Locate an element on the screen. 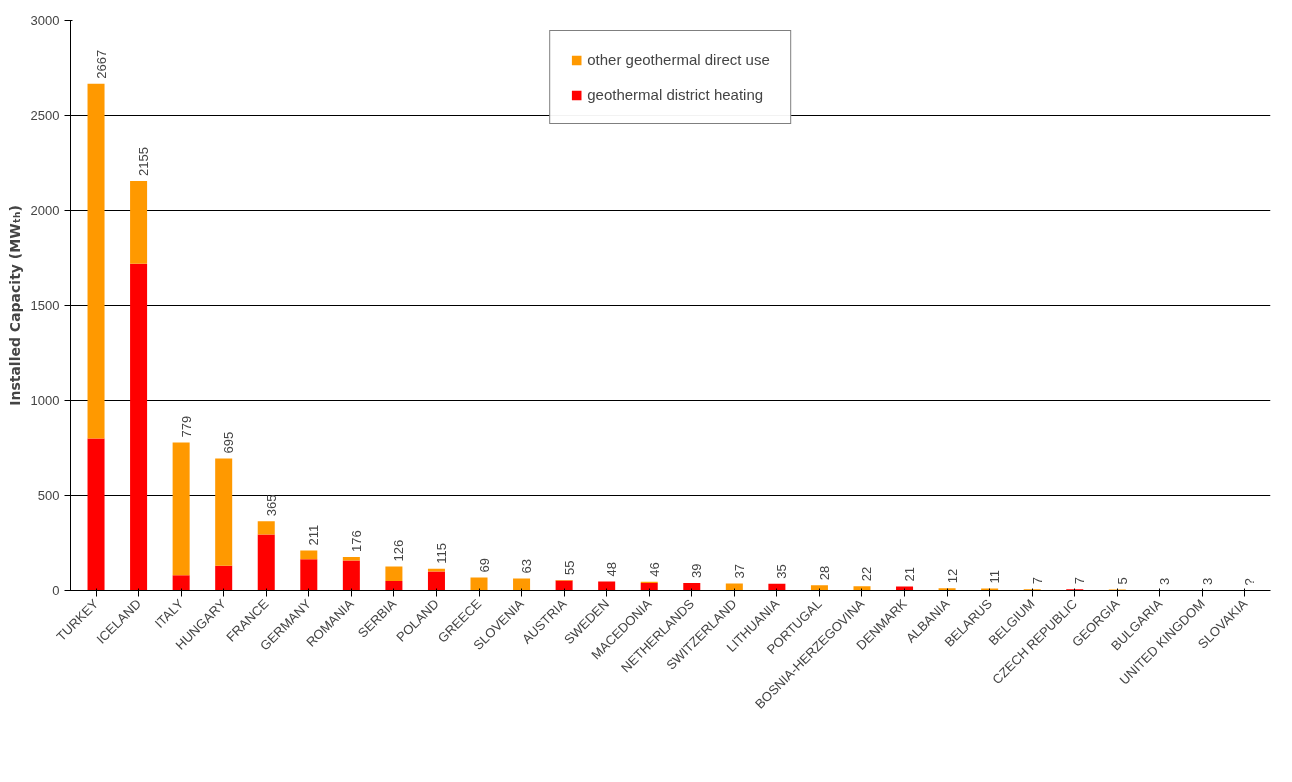  y-tick-label: 2500 is located at coordinates (45, 115).